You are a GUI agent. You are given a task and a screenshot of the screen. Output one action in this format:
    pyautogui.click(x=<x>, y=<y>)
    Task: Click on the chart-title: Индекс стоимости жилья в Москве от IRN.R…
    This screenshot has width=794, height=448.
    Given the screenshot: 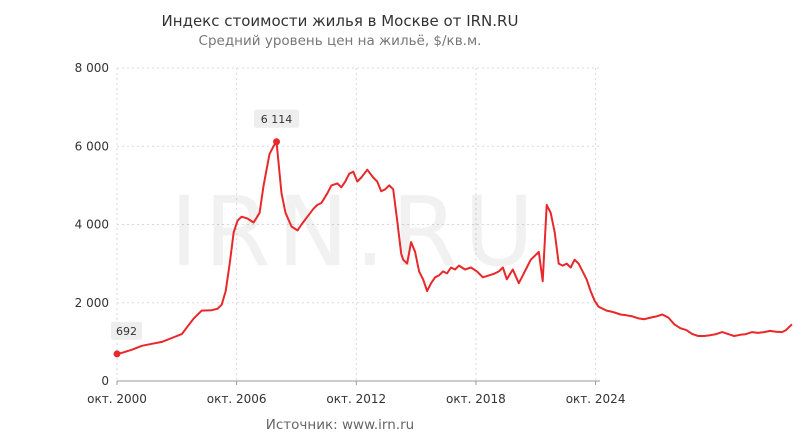 What is the action you would take?
    pyautogui.click(x=340, y=21)
    